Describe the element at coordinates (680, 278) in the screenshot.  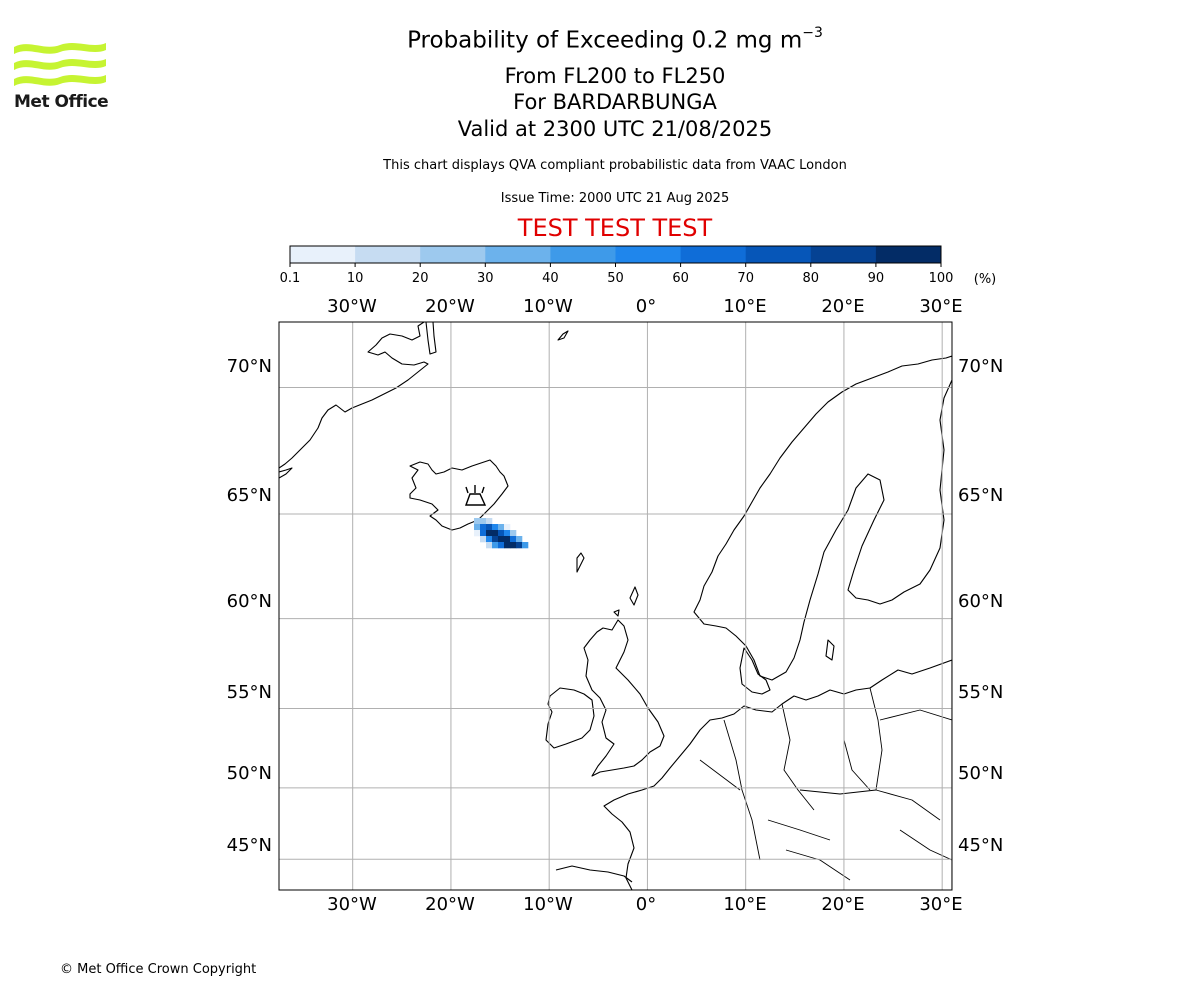
I see `colorbar-tick-label: 60` at that location.